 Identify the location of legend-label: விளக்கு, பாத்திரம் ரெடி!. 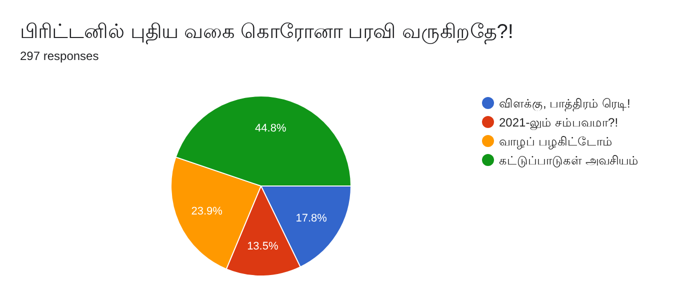
(564, 103).